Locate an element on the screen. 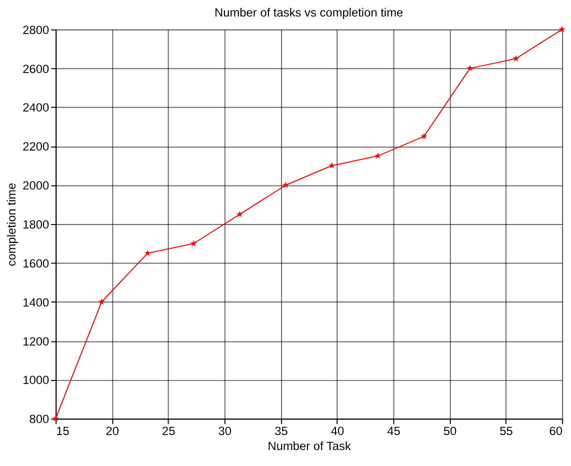 This screenshot has height=466, width=571. x-tick-label: 15 is located at coordinates (63, 431).